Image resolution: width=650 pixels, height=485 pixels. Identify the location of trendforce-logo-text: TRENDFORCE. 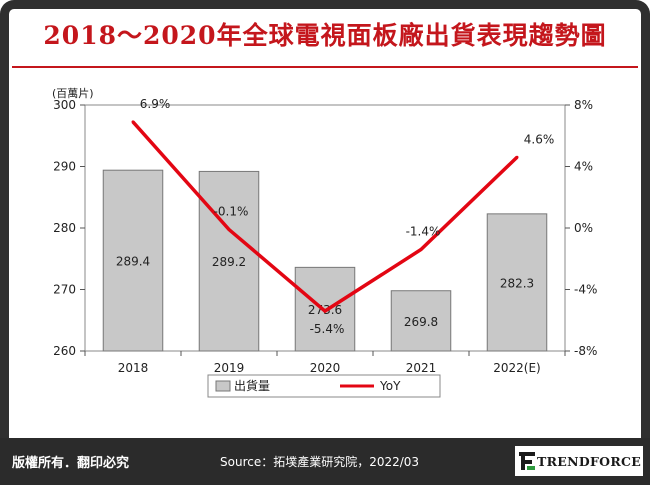
(589, 461).